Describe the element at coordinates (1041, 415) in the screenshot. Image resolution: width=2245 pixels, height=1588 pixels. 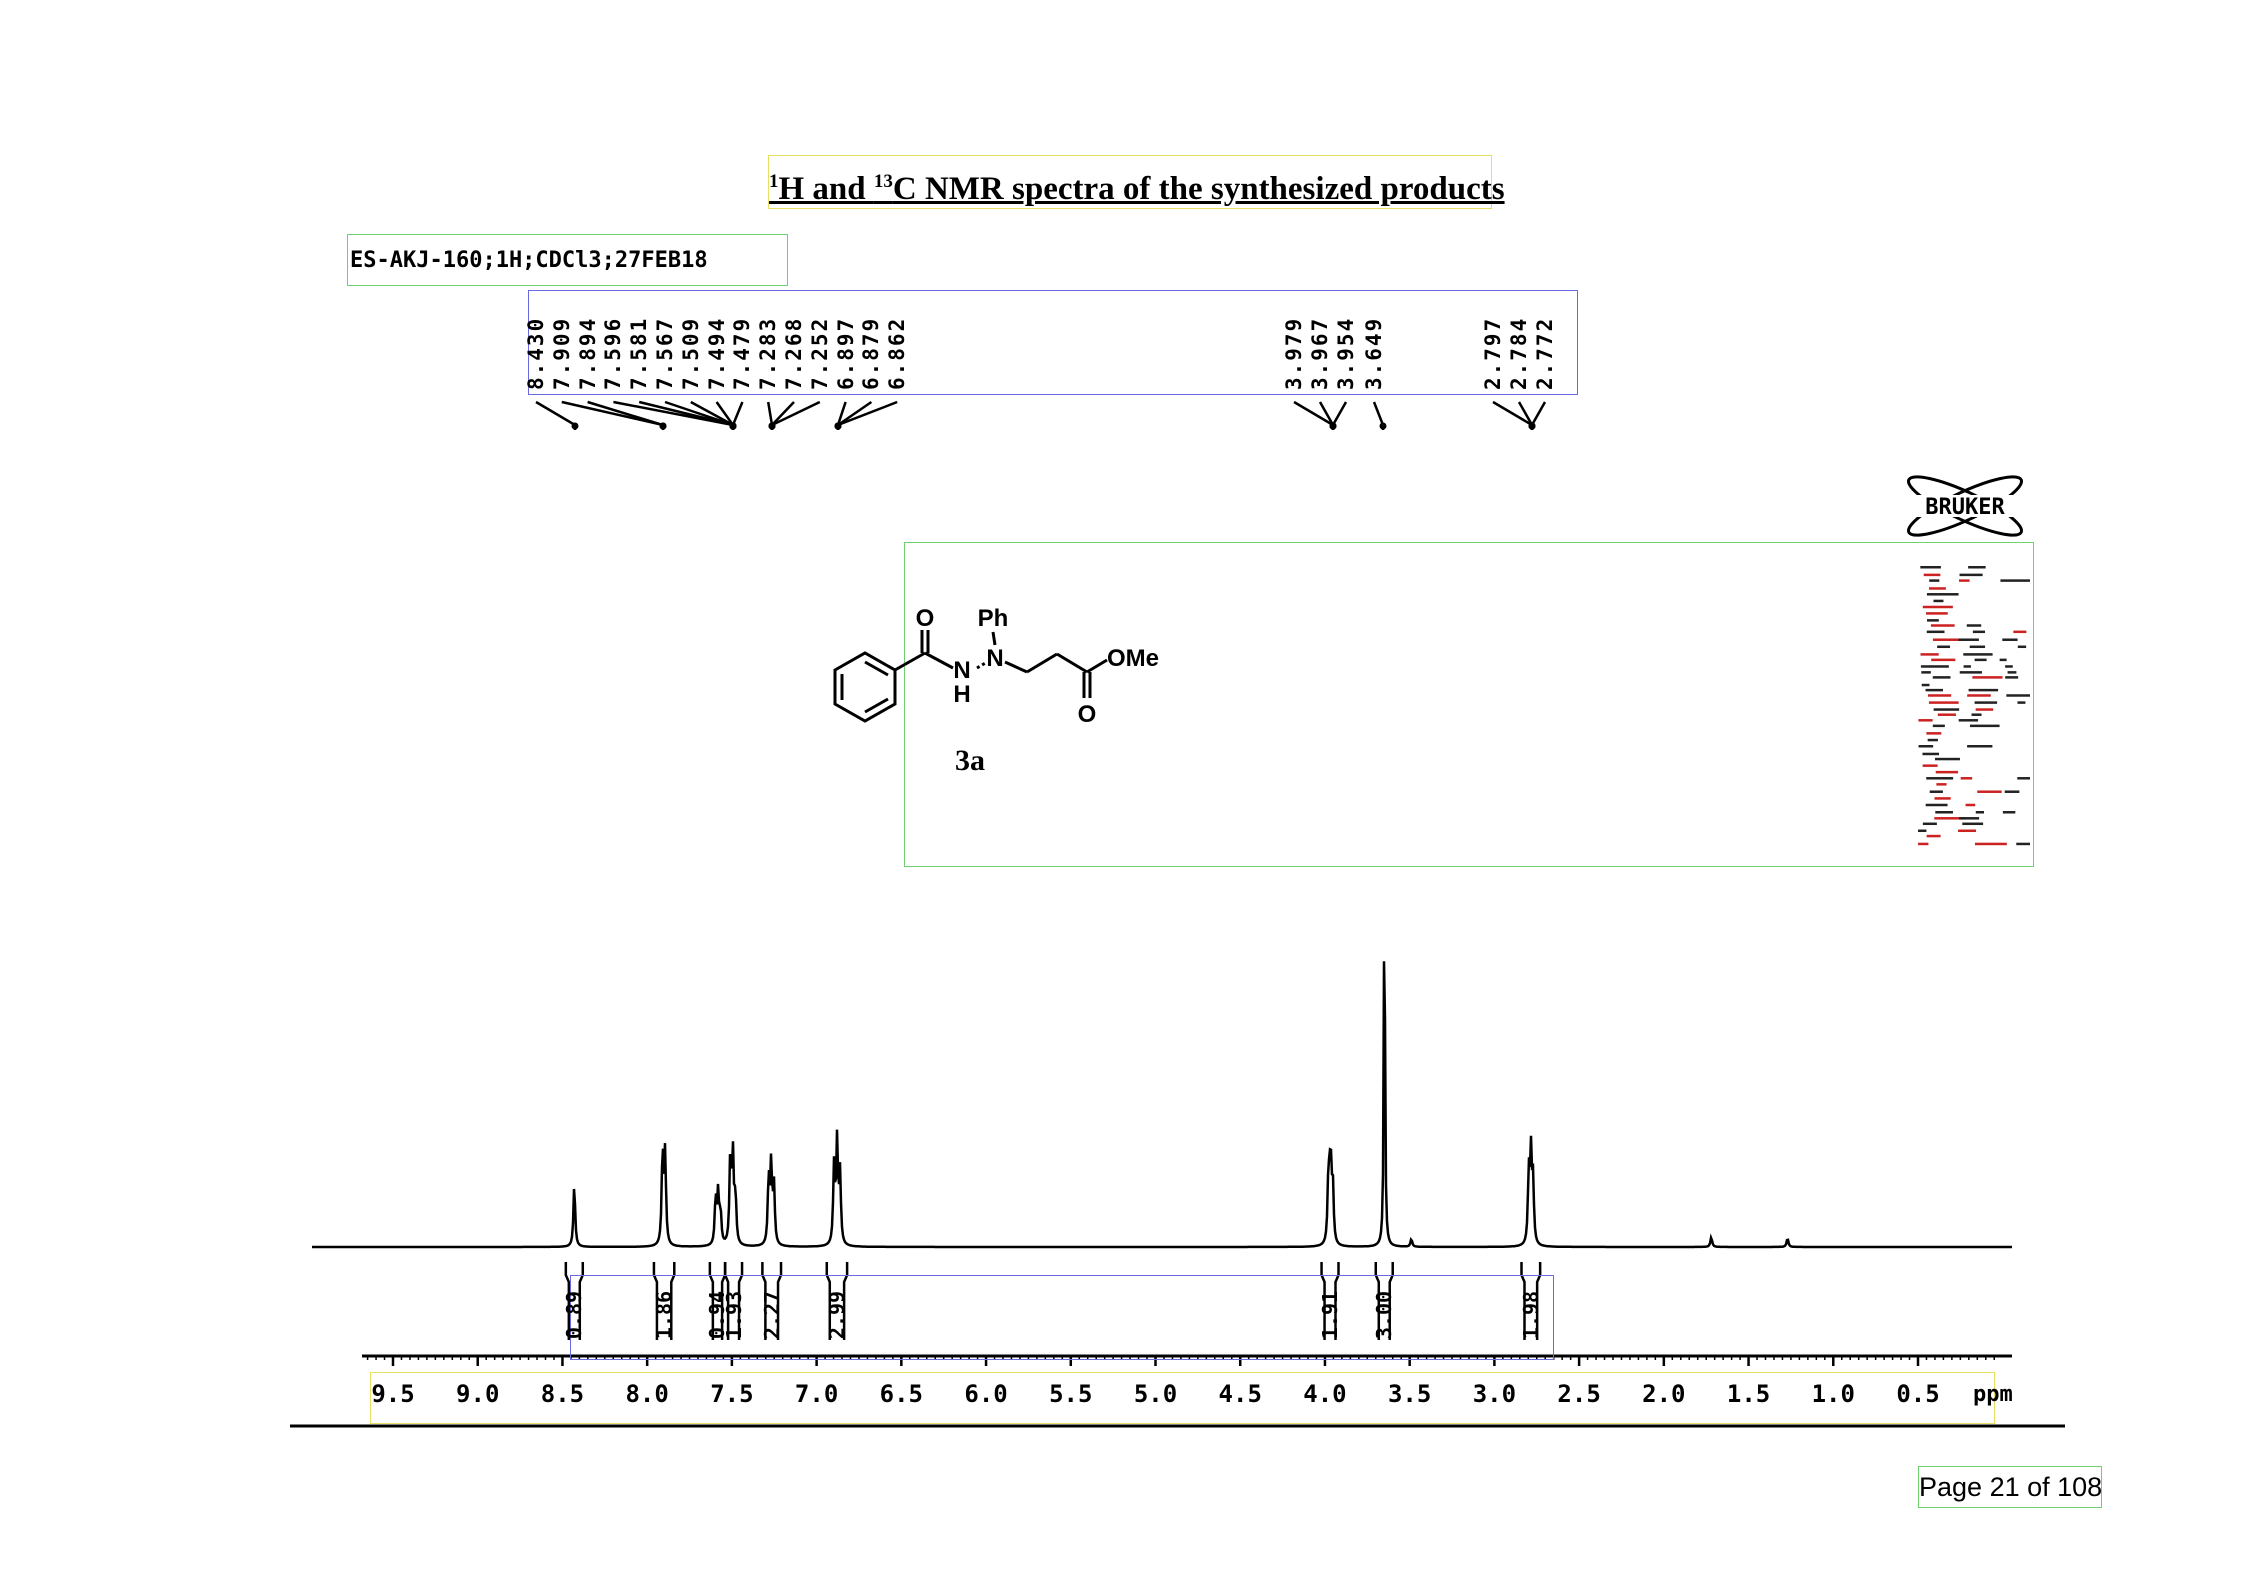
I see `peak-connectors` at that location.